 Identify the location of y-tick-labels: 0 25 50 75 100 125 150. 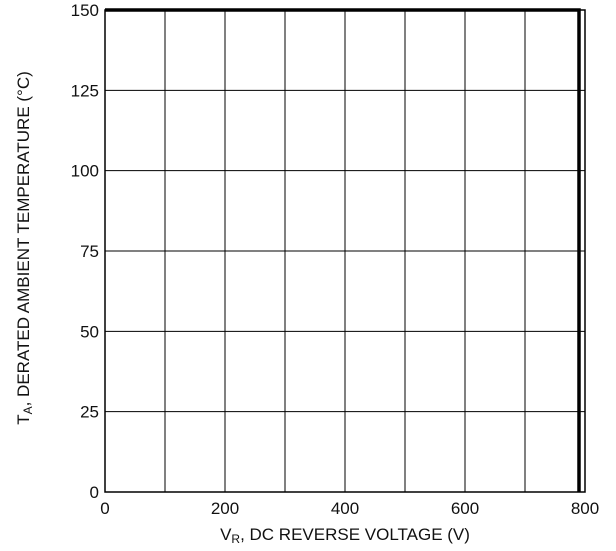
(85, 251).